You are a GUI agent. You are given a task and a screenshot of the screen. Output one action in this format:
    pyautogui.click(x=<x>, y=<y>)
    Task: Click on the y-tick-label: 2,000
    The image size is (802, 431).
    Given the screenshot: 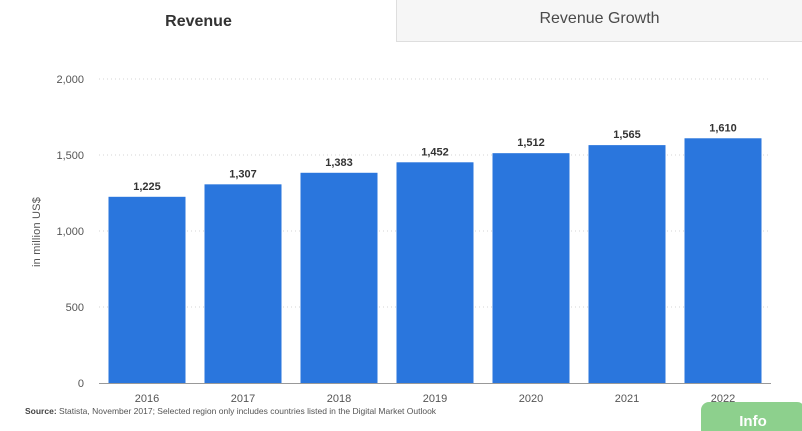 What is the action you would take?
    pyautogui.click(x=70, y=80)
    